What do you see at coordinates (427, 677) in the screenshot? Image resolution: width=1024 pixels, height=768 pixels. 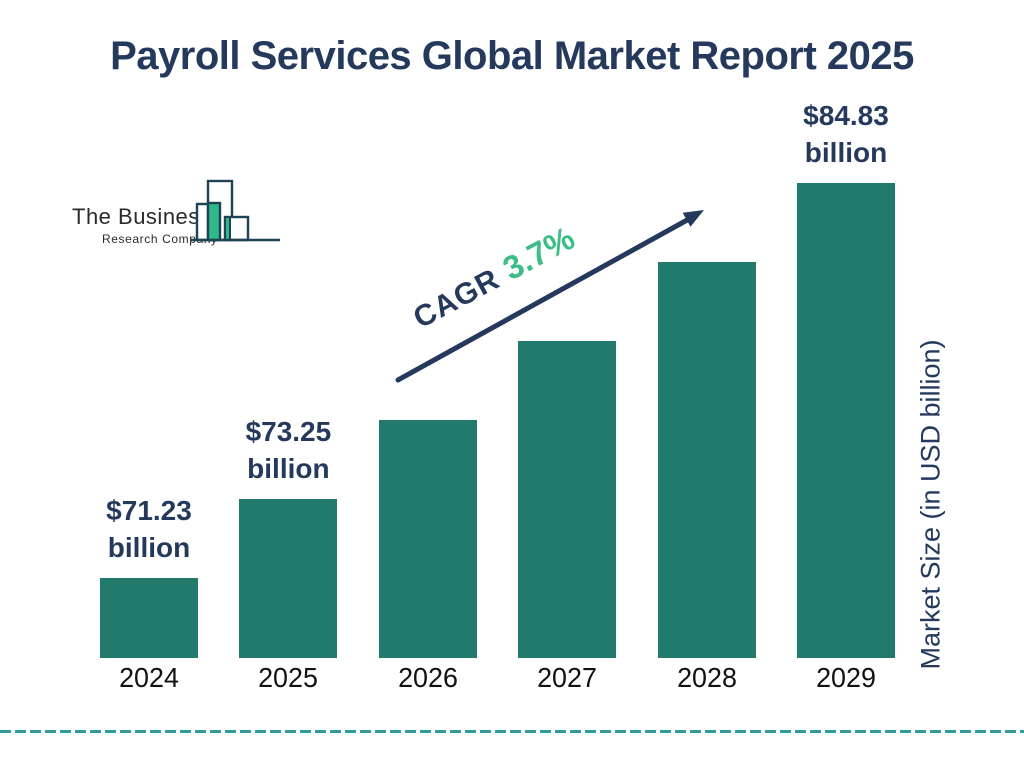 I see `x-tick-2026: 2026` at bounding box center [427, 677].